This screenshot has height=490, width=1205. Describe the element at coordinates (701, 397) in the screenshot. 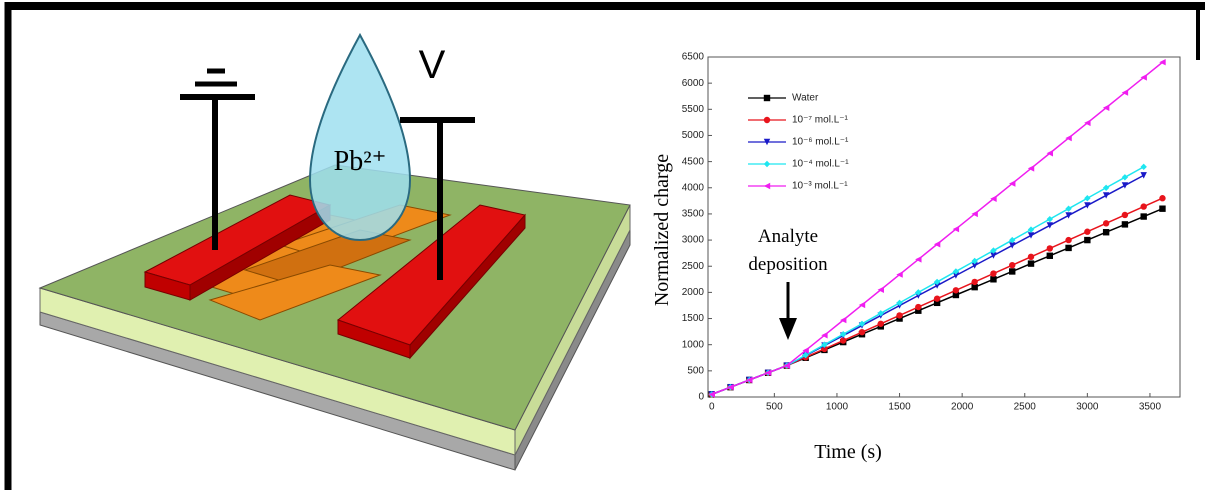

I see `y-tick-label: 0` at that location.